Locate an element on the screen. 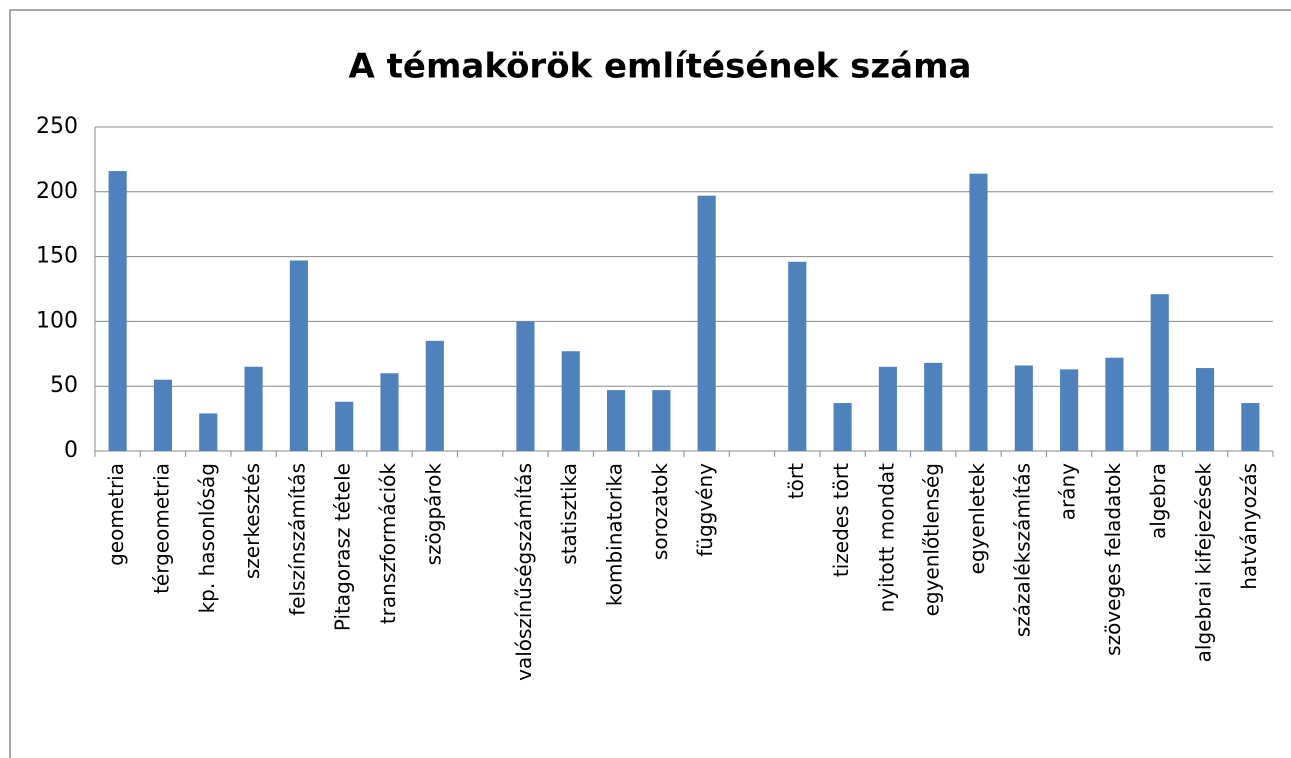 This screenshot has width=1291, height=758. x-tick-label: egyenlőtlenség is located at coordinates (932, 539).